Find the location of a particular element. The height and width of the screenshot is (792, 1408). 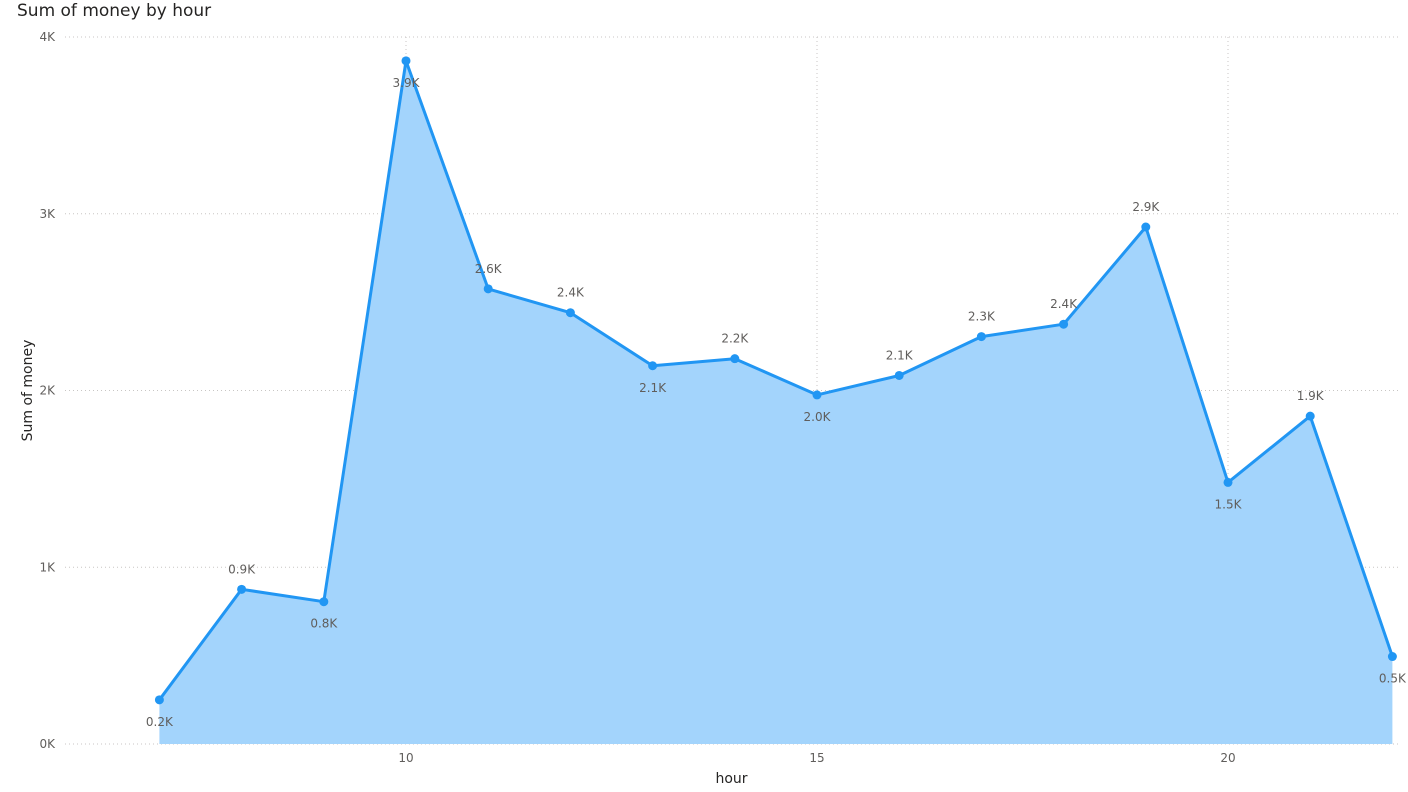

data-label: 2.3K is located at coordinates (982, 317).